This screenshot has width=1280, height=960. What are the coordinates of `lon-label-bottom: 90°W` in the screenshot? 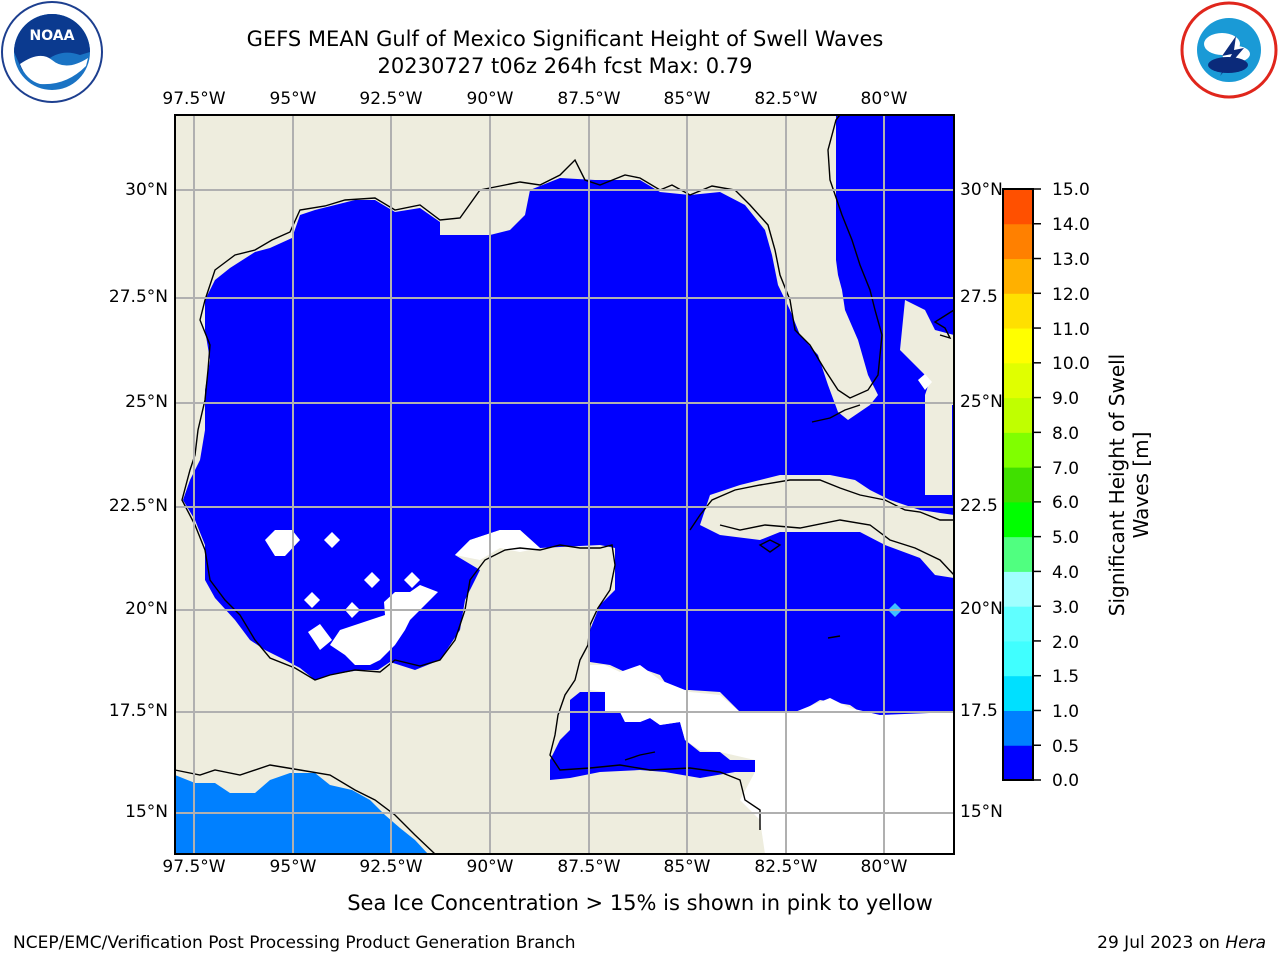 It's located at (490, 867).